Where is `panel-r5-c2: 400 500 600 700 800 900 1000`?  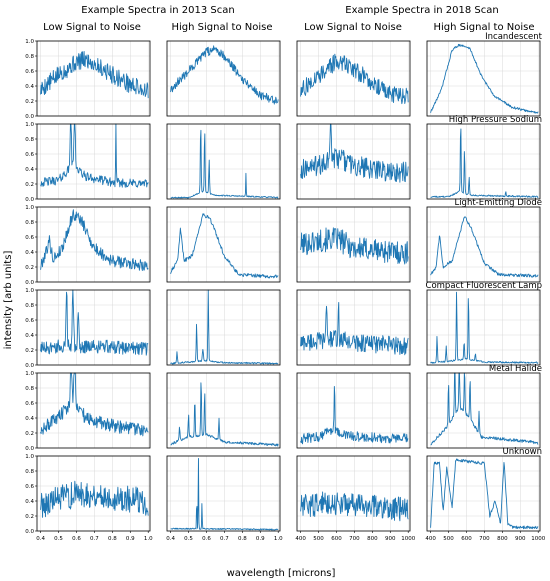
panel-r5-c2: 400 500 600 700 800 900 1000 is located at coordinates (355, 498).